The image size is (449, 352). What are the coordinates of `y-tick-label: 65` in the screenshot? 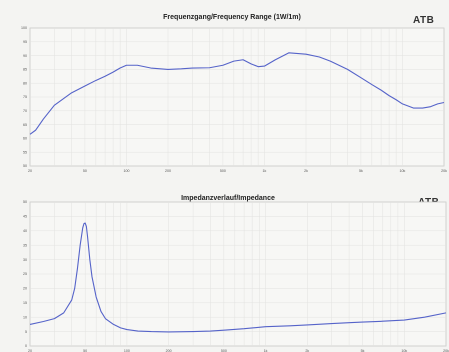 It's located at (25, 125).